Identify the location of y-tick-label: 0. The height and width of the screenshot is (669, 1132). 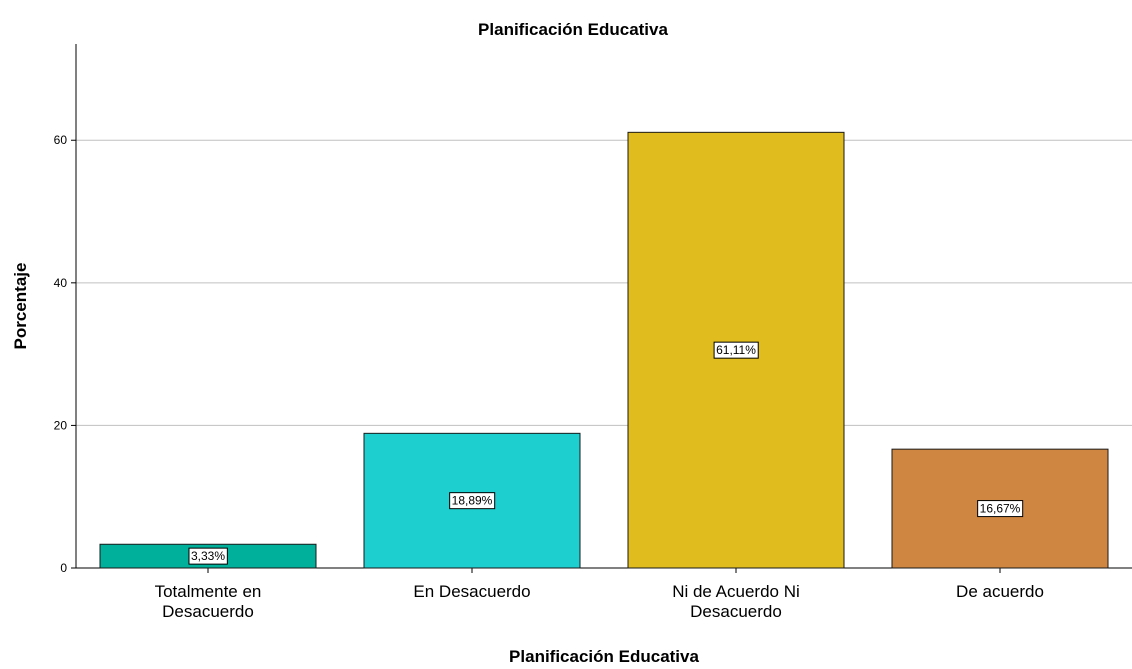
(63, 568).